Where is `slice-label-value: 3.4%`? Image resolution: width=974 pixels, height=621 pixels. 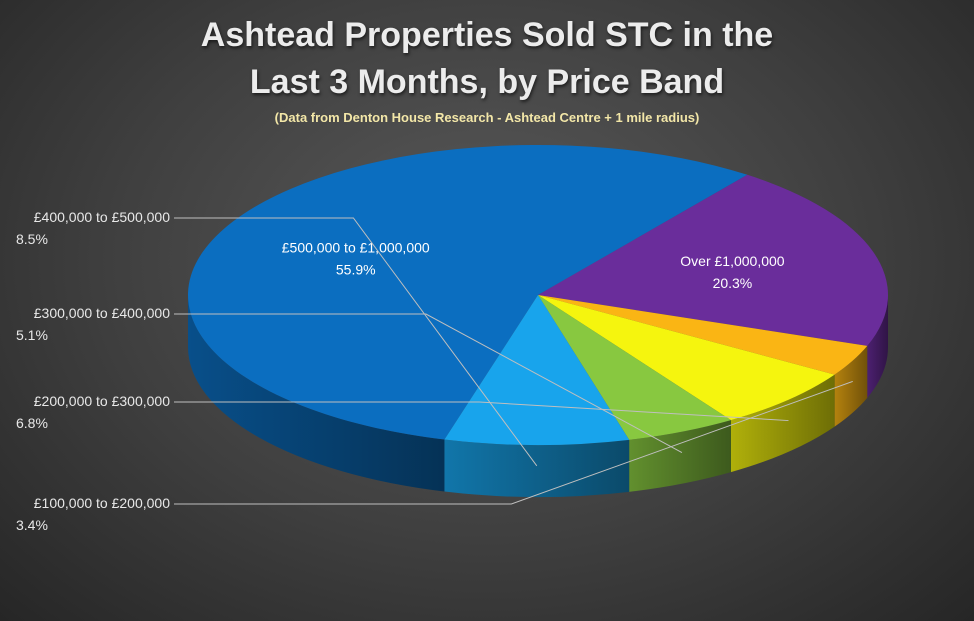 slice-label-value: 3.4% is located at coordinates (32, 525).